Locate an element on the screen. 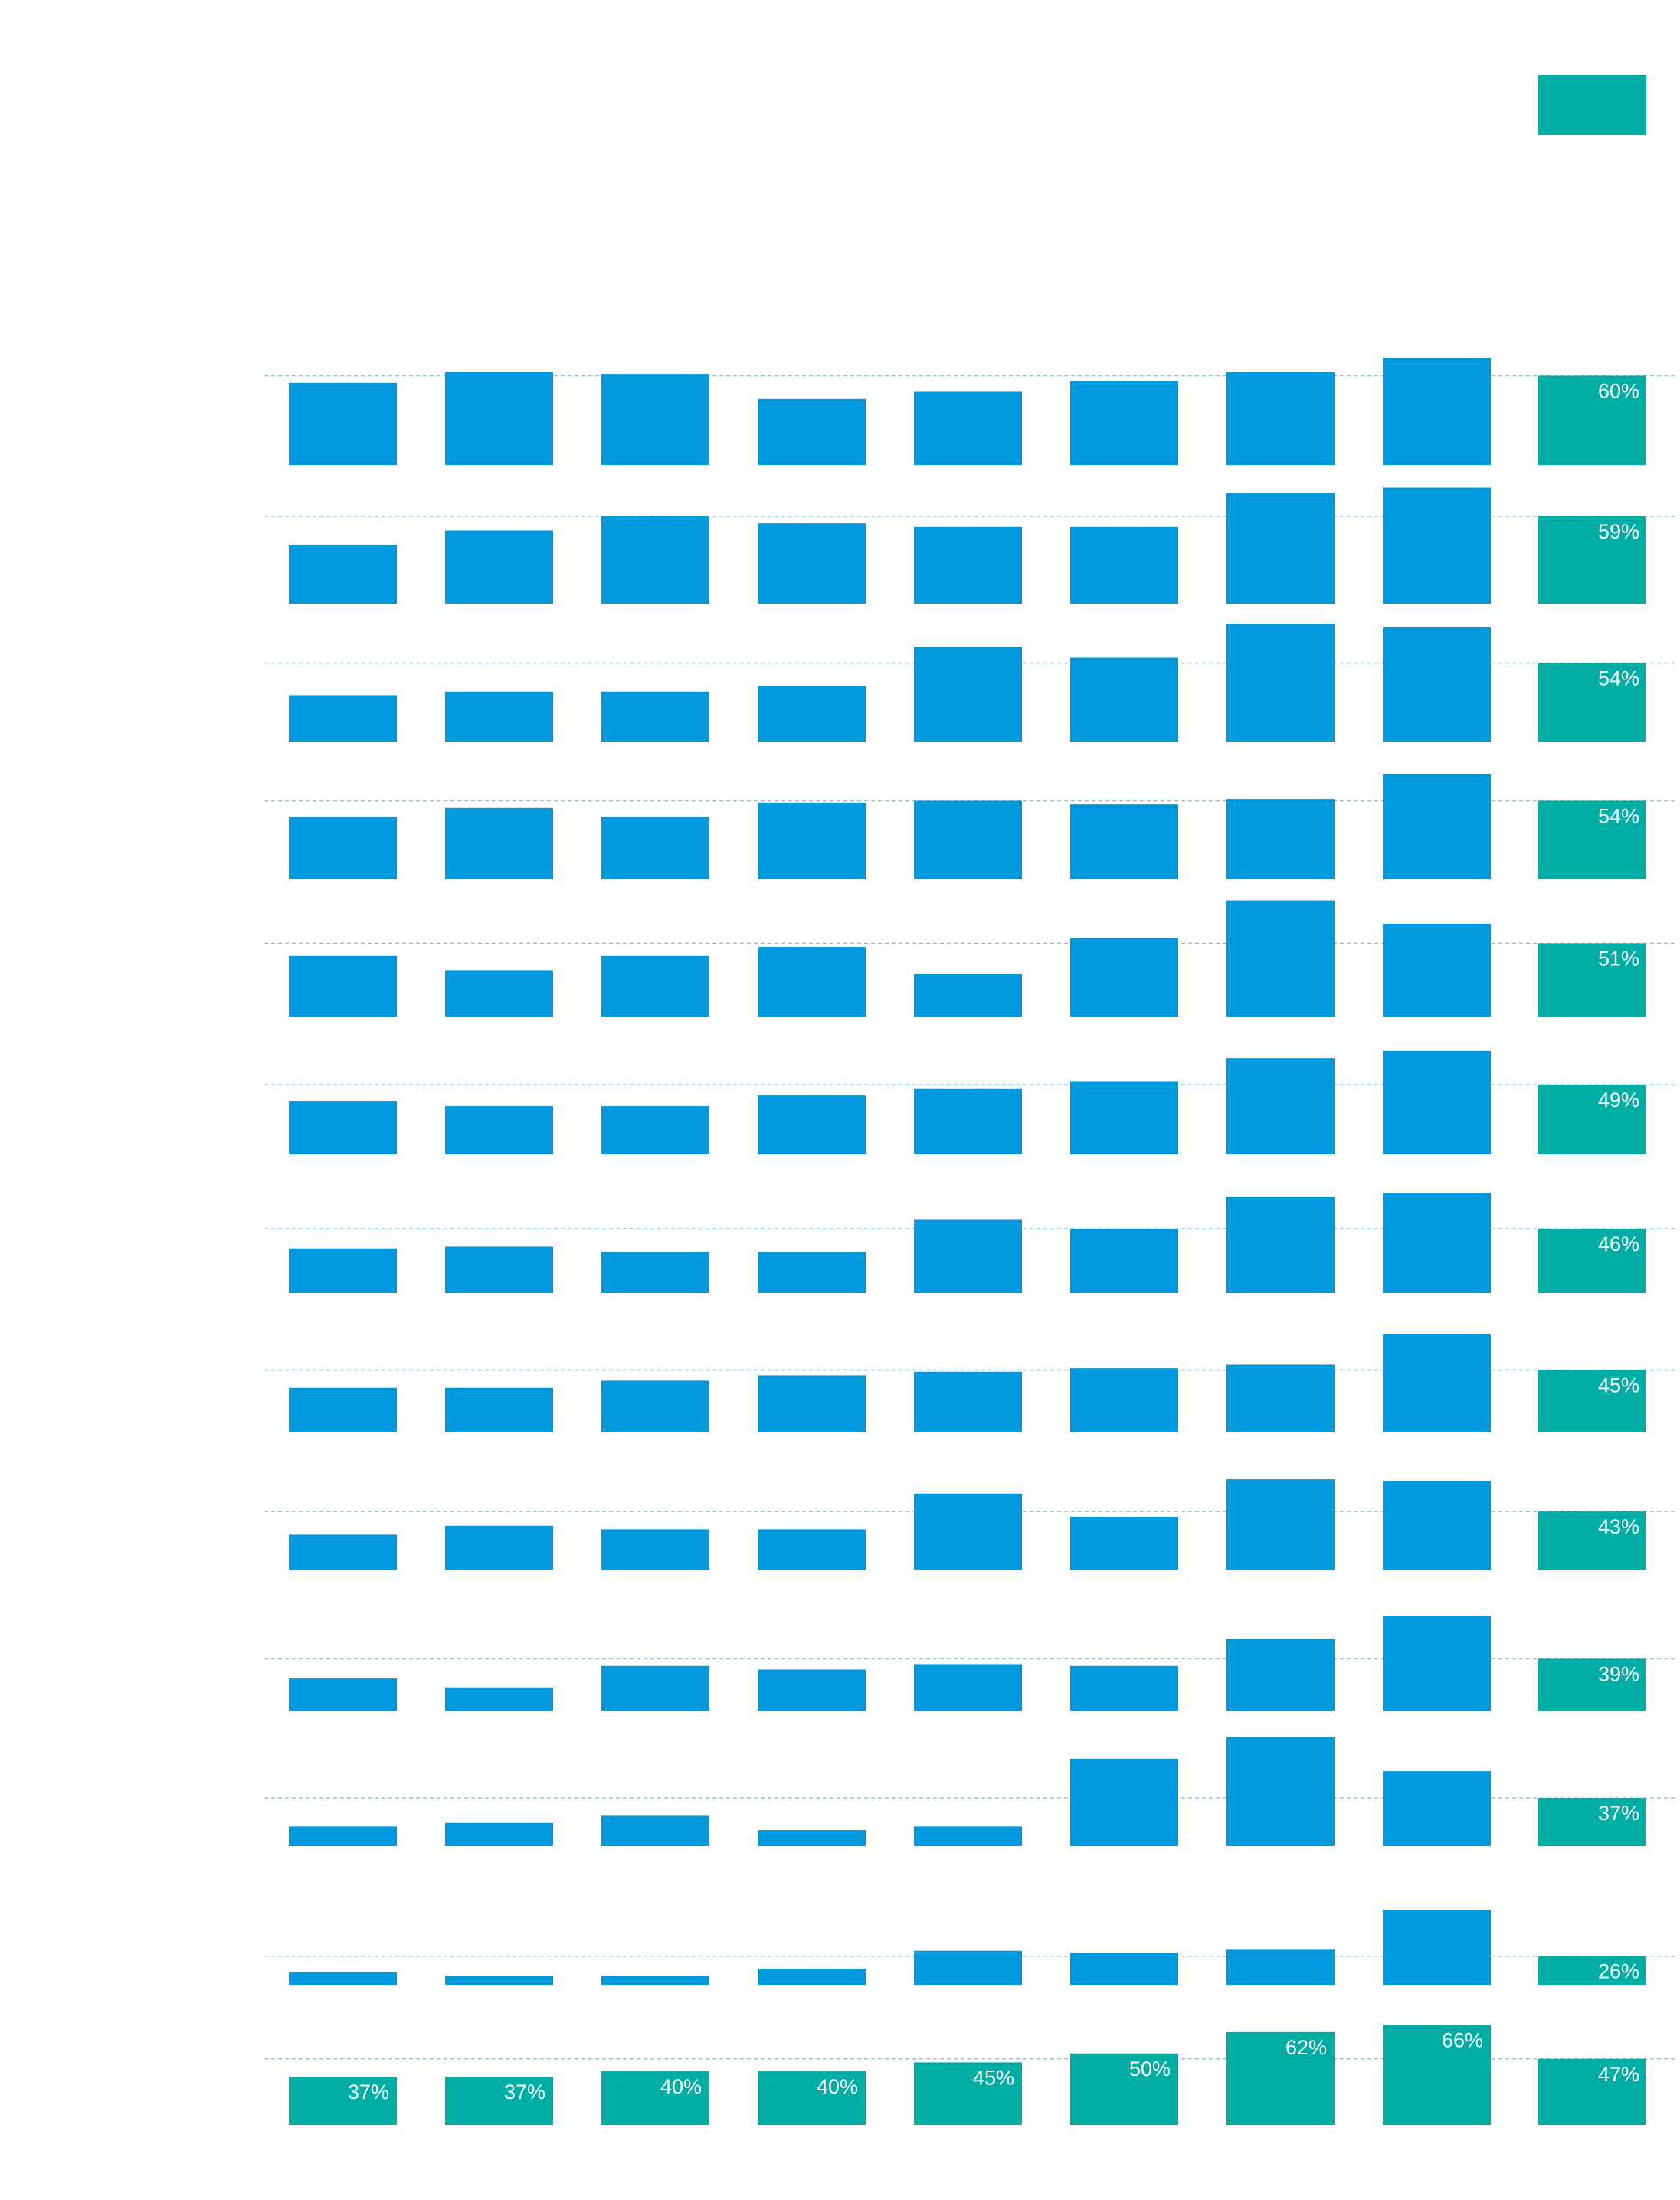  bar-r11-c3 is located at coordinates (655, 1830).